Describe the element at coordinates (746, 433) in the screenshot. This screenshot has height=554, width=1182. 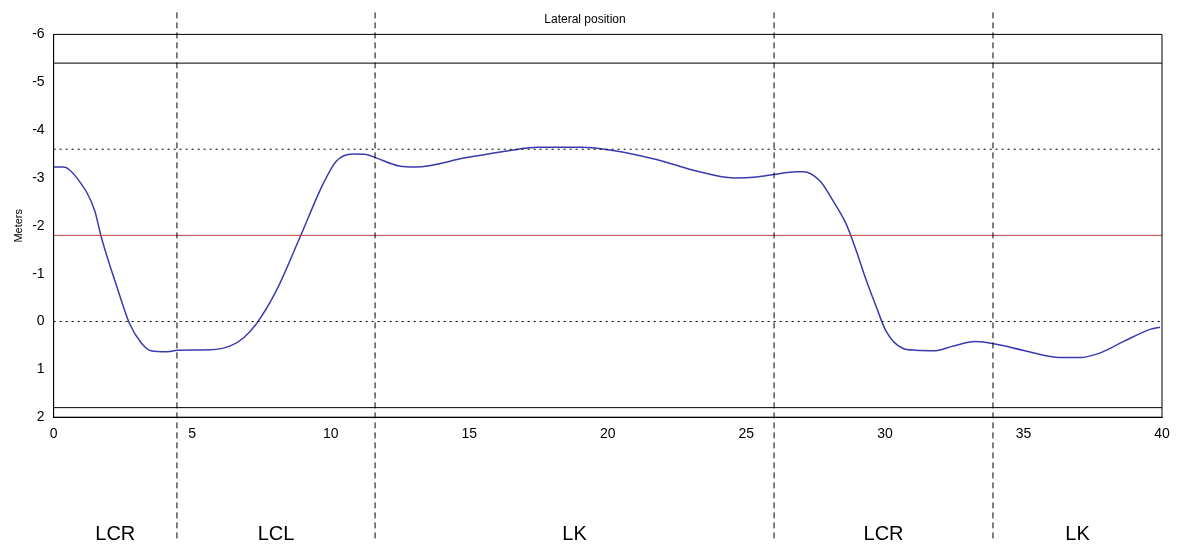
I see `x-tick-label: 25` at that location.